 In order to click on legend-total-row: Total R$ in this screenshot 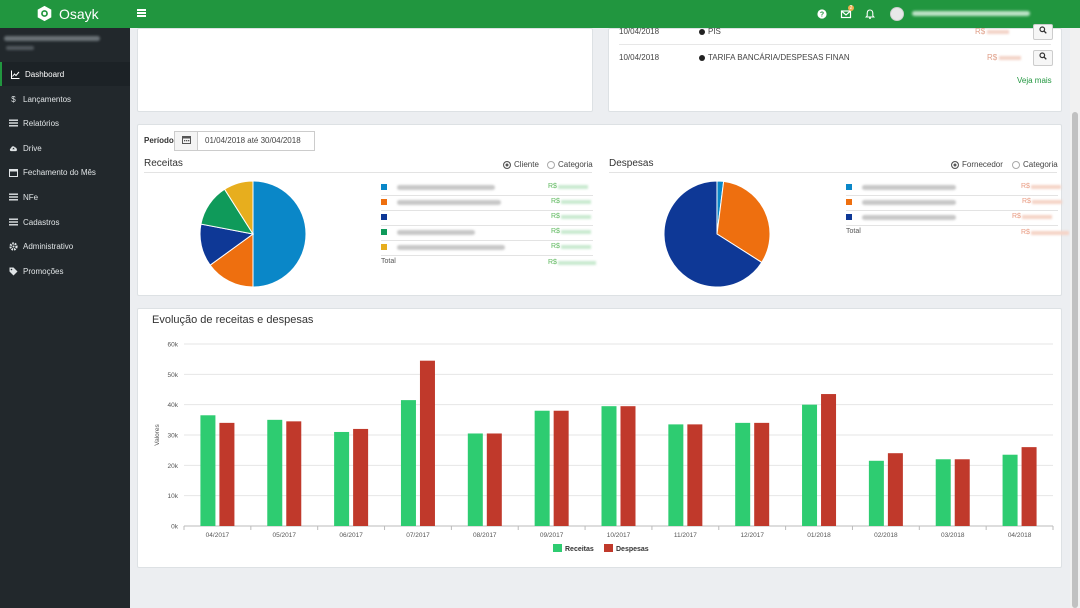, I will do `click(488, 264)`.